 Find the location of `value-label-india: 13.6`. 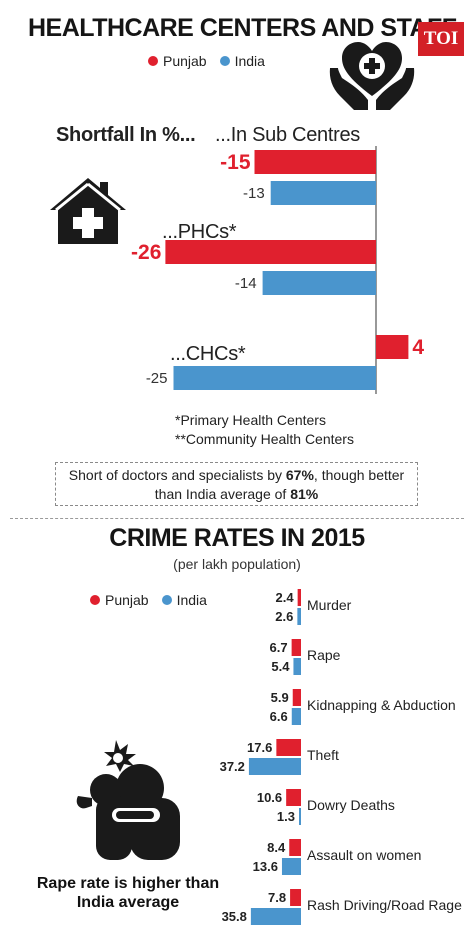

value-label-india: 13.6 is located at coordinates (265, 866).